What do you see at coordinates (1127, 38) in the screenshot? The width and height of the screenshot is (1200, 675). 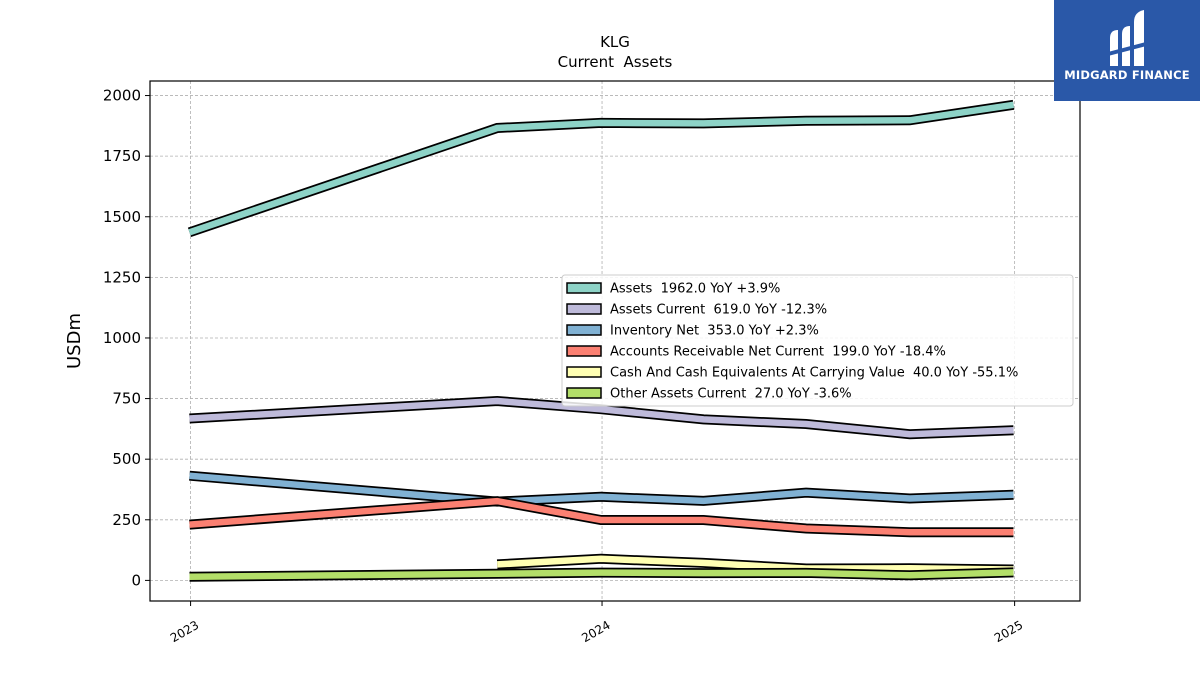 I see `midgard-logo-icon` at bounding box center [1127, 38].